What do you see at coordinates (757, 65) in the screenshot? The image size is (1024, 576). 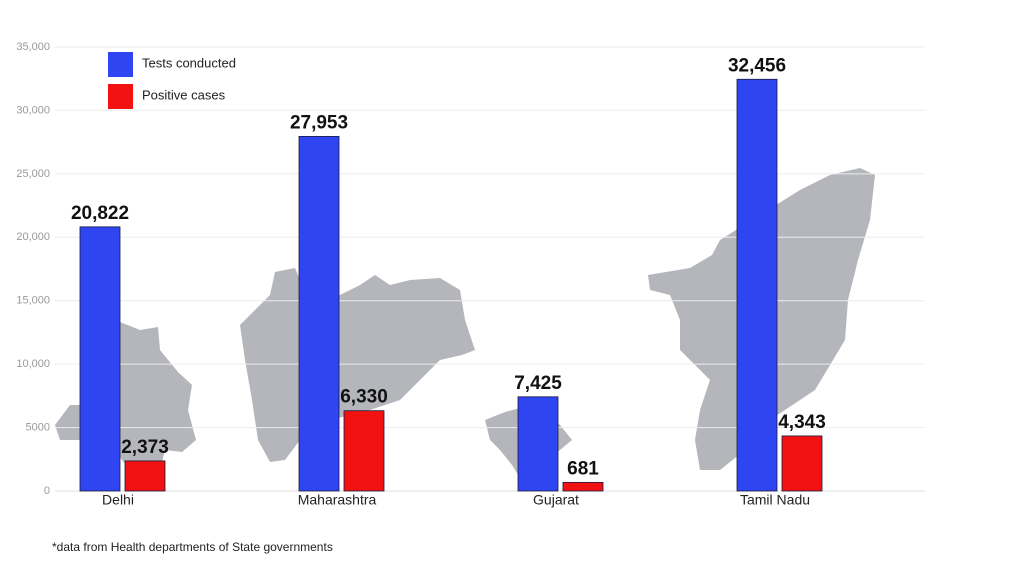 I see `value-label: 32,456` at bounding box center [757, 65].